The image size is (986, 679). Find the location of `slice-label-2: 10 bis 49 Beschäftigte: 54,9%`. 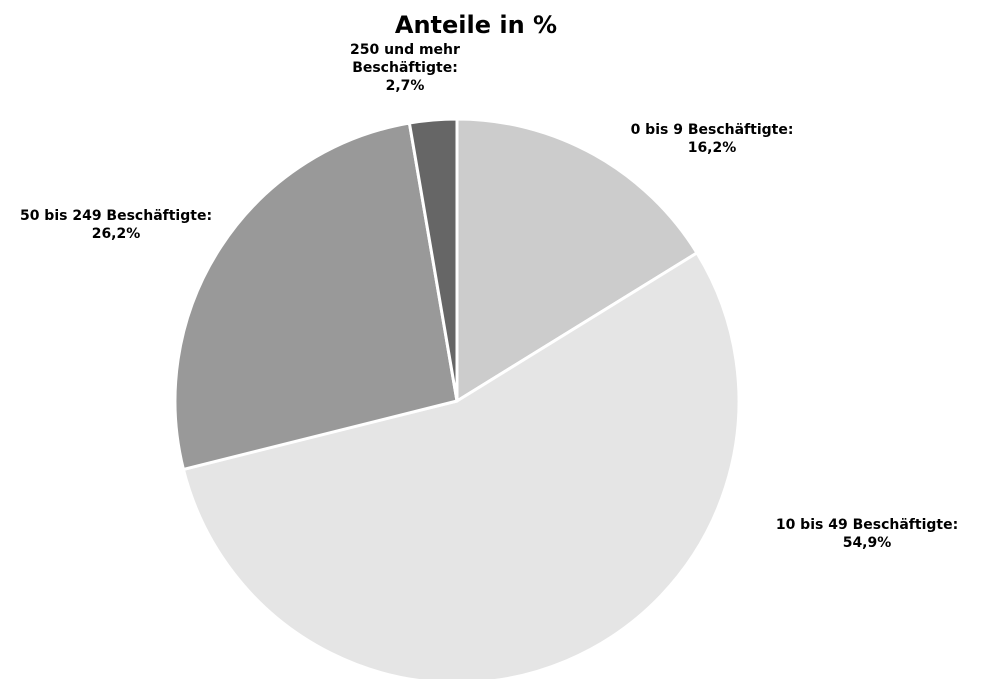

slice-label-2: 10 bis 49 Beschäftigte: 54,9% is located at coordinates (867, 534).